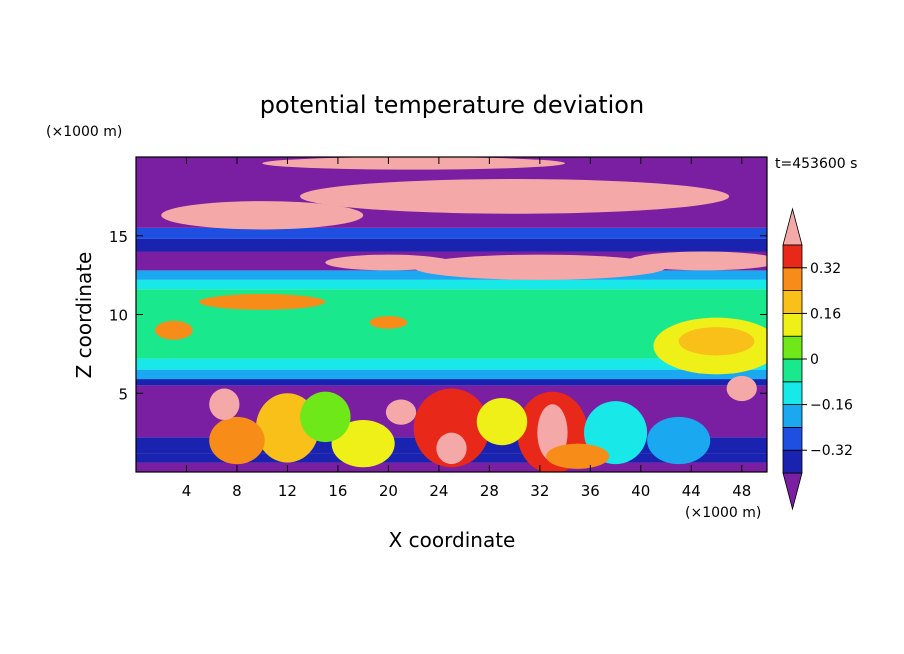 This screenshot has height=654, width=904. I want to click on x-tick-label: 24, so click(438, 491).